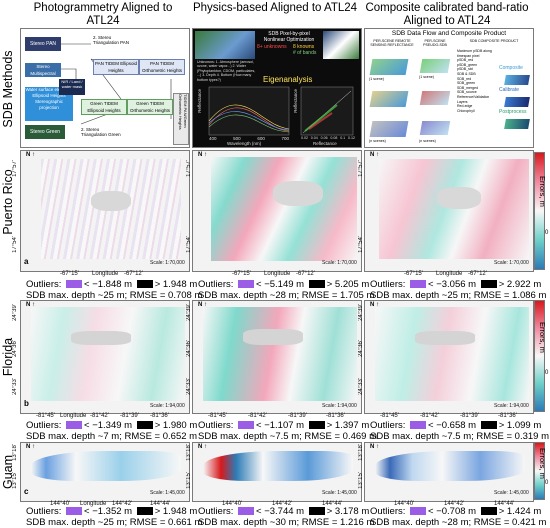 Image resolution: width=550 pixels, height=528 pixels. I want to click on scatter-xtick: 0.12, so click(351, 138).